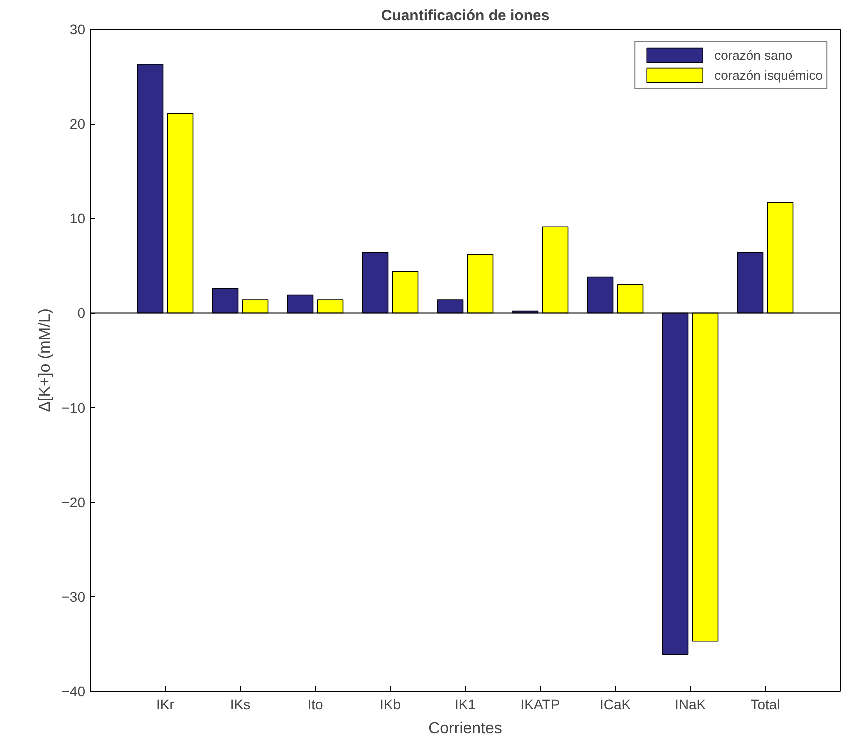 Image resolution: width=865 pixels, height=740 pixels. What do you see at coordinates (768, 75) in the screenshot?
I see `legend-label: corazón isquémico` at bounding box center [768, 75].